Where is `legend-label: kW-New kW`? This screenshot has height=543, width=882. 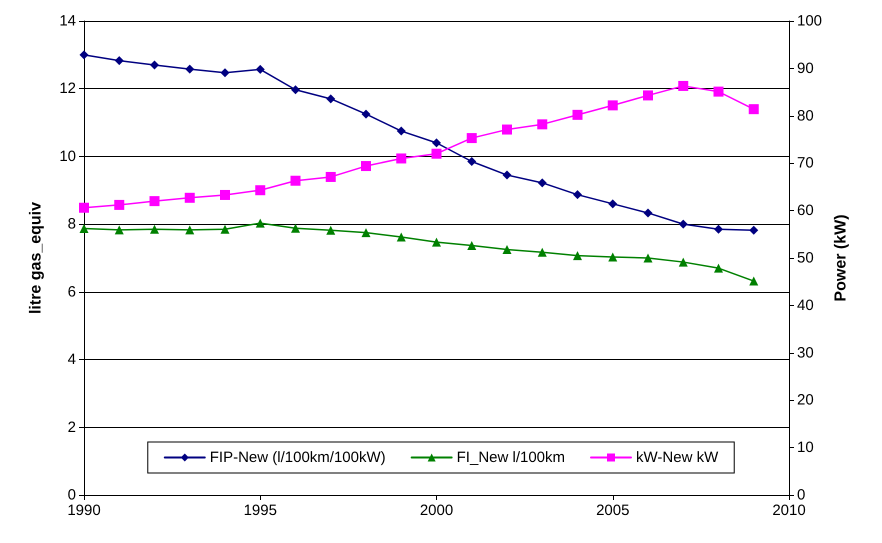
legend-label: kW-New kW is located at coordinates (678, 457).